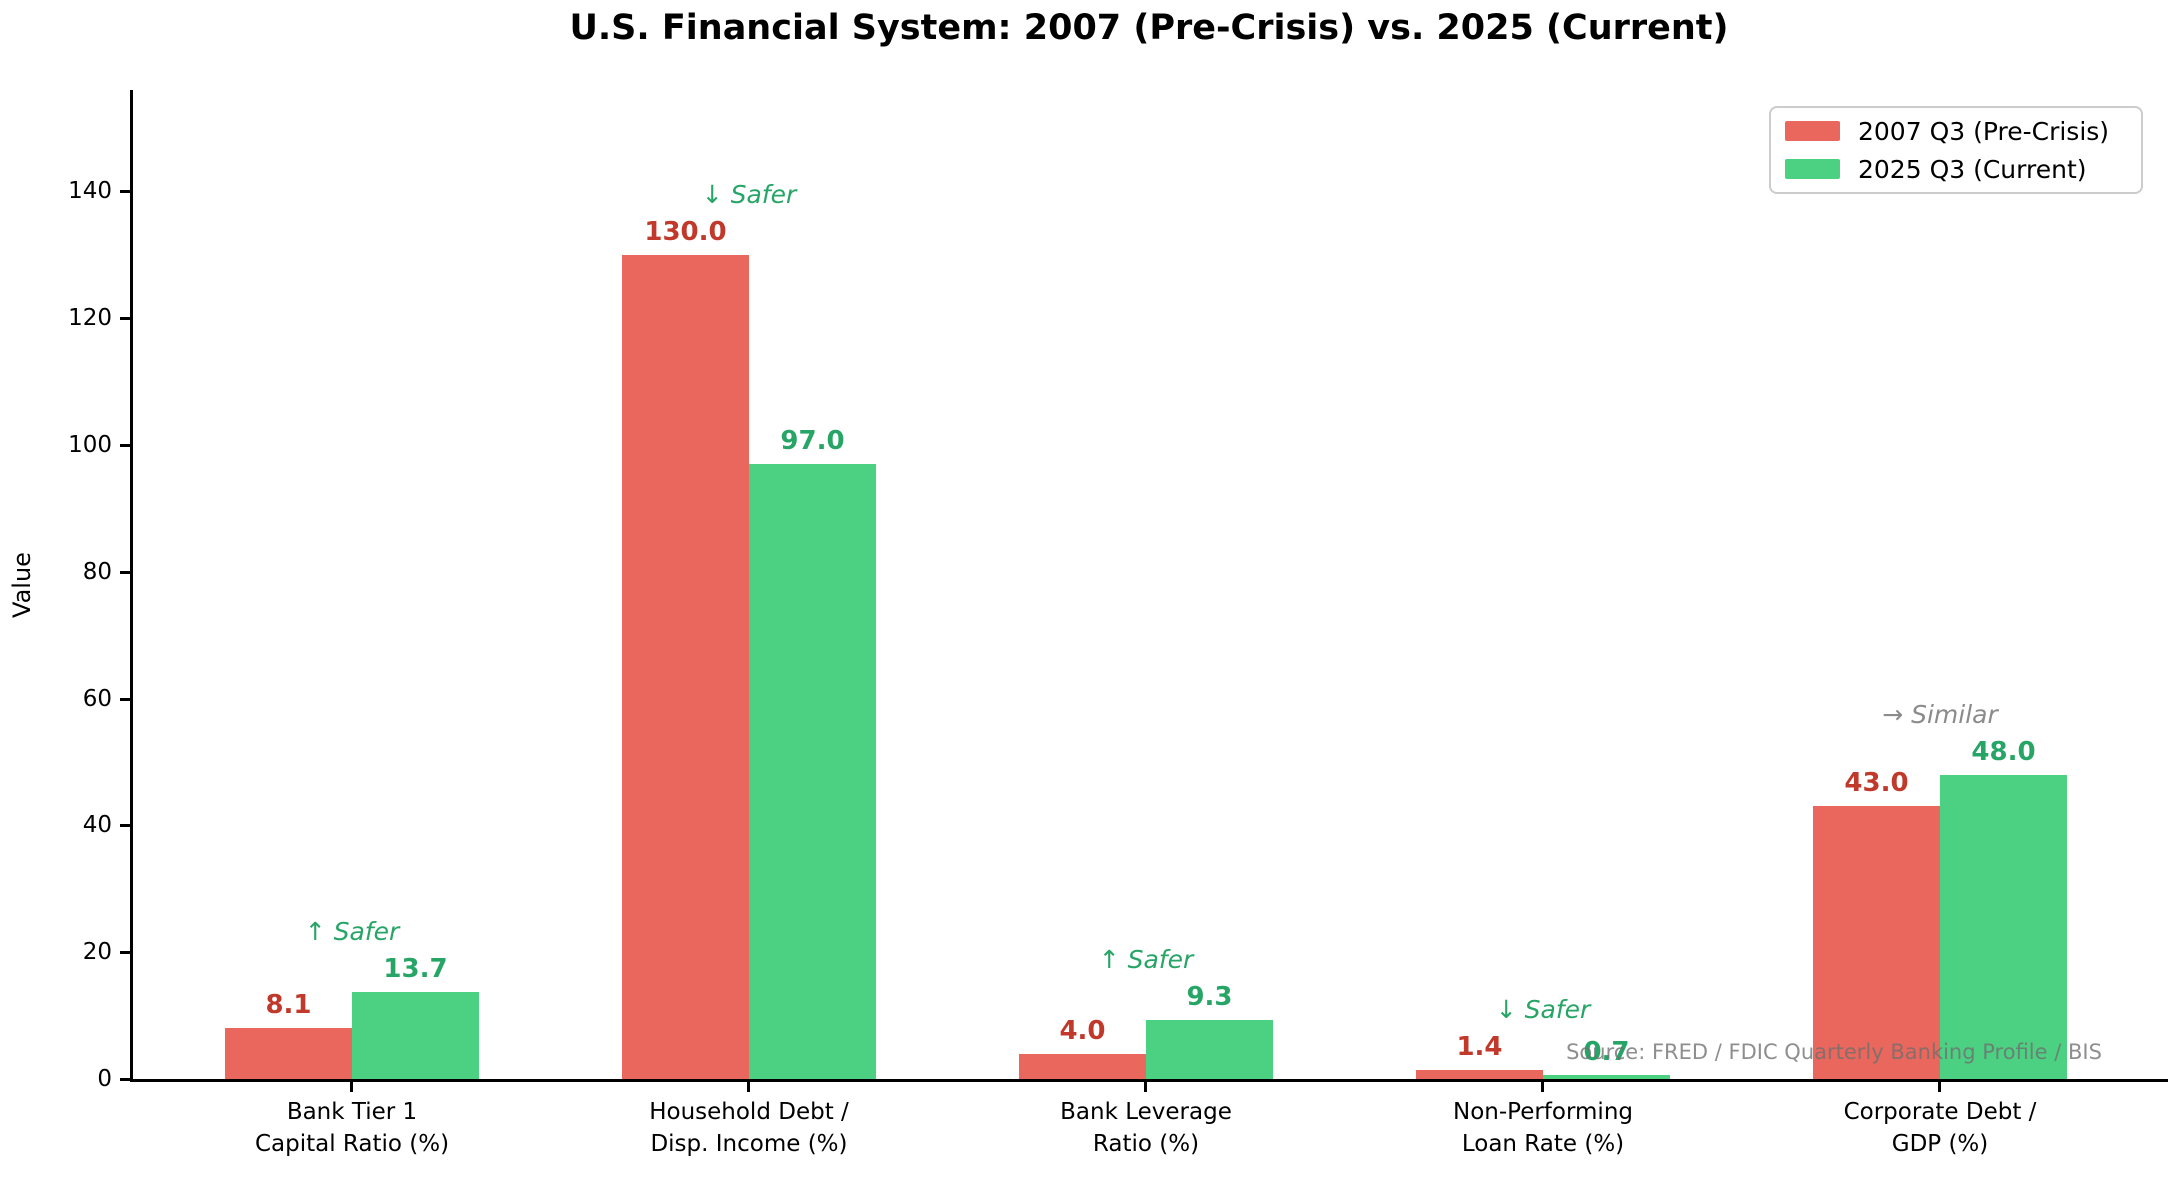 This screenshot has height=1180, width=2179. Describe the element at coordinates (97, 571) in the screenshot. I see `y-tick-label: 80` at that location.